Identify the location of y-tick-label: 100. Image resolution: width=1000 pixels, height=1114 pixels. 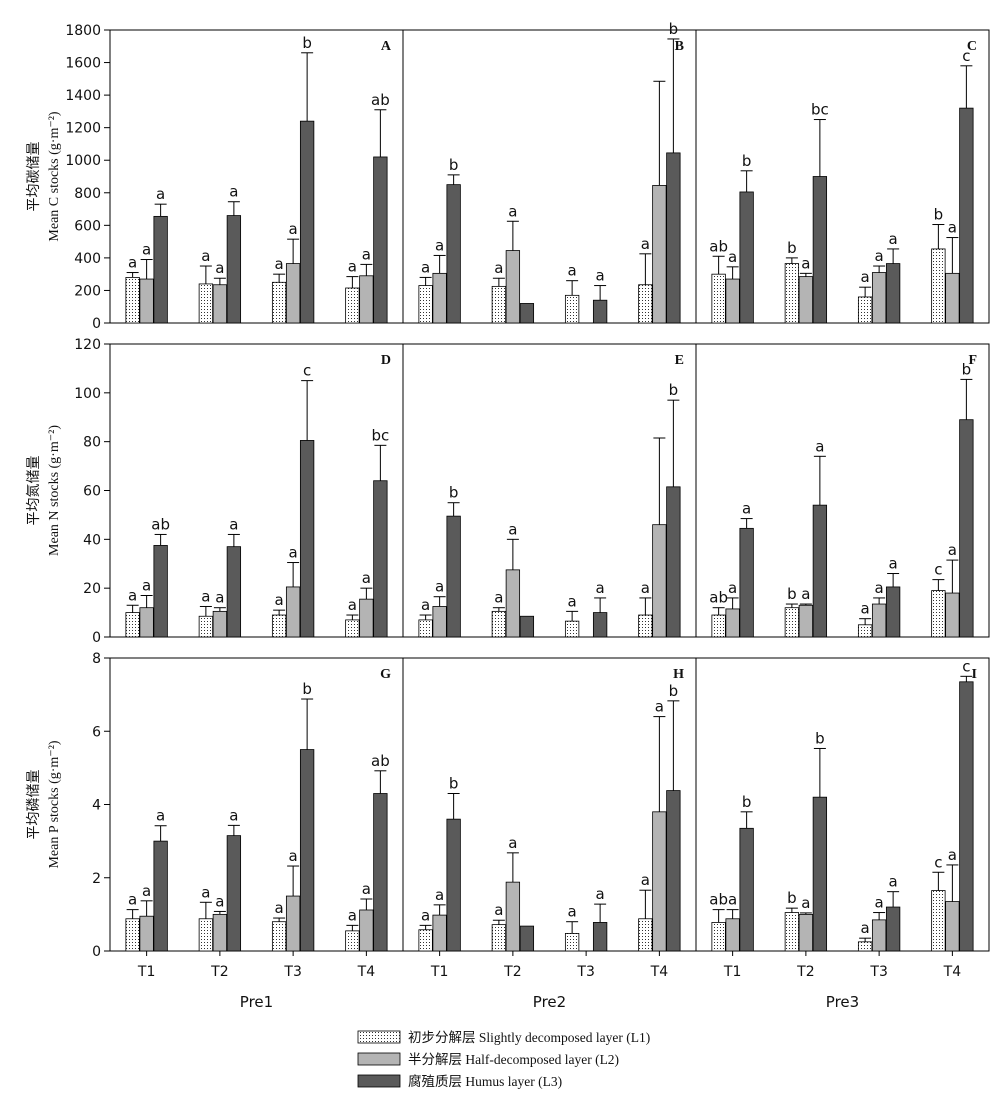
(87, 394).